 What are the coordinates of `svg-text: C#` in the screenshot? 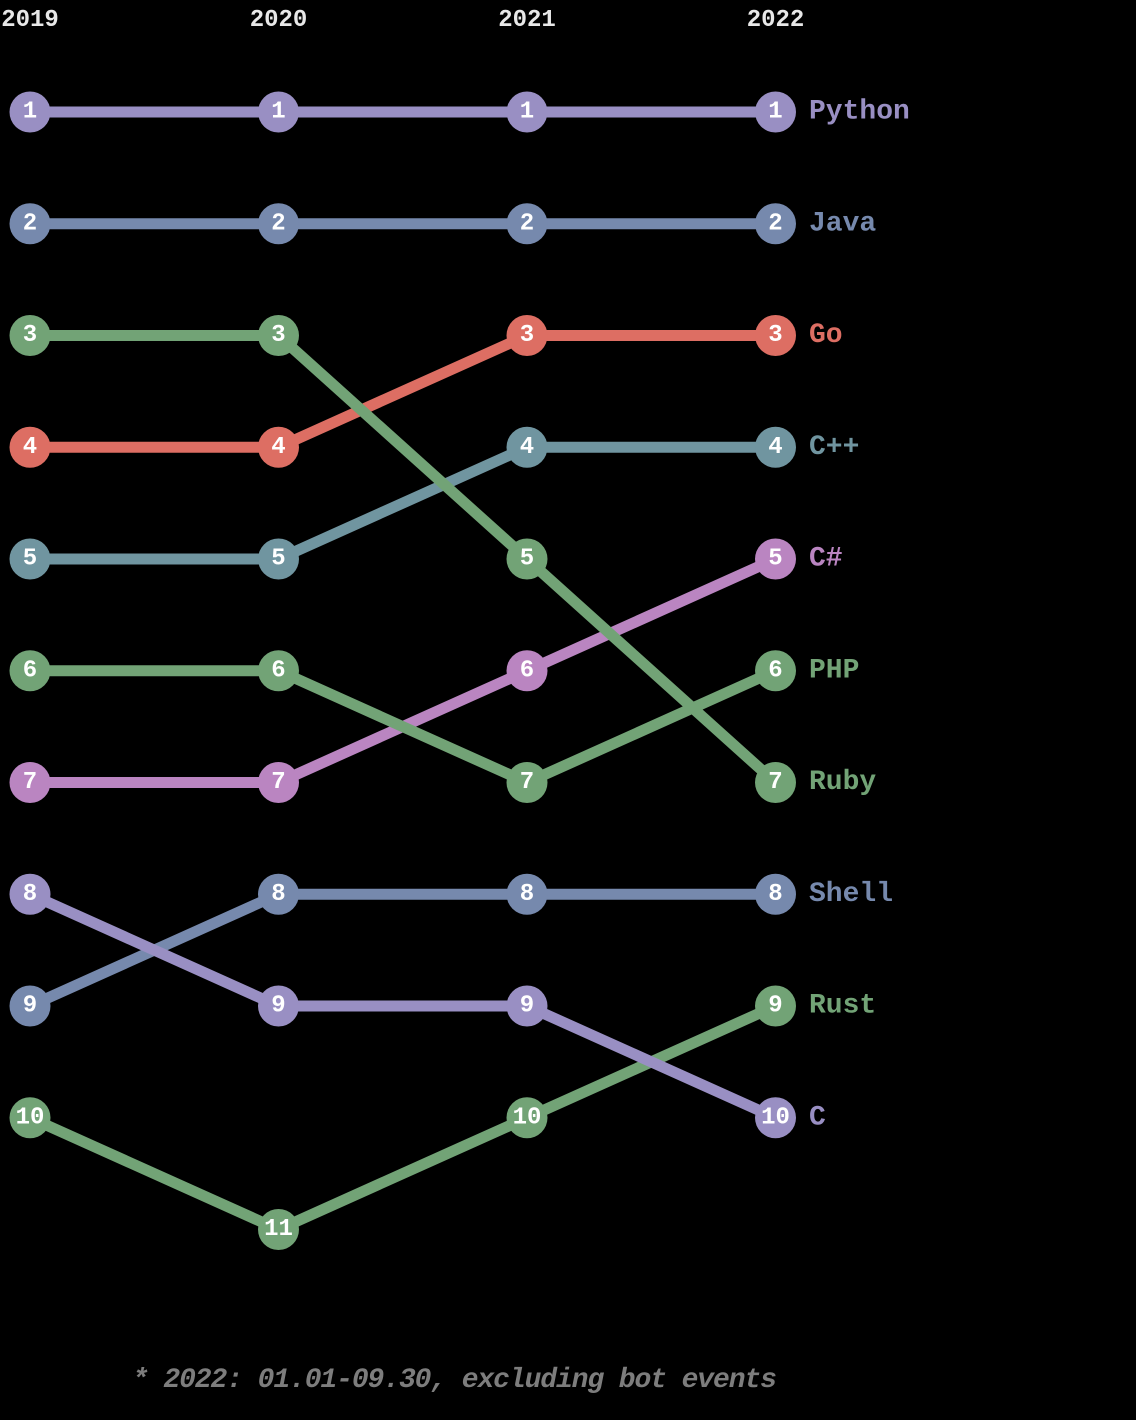 It's located at (826, 559).